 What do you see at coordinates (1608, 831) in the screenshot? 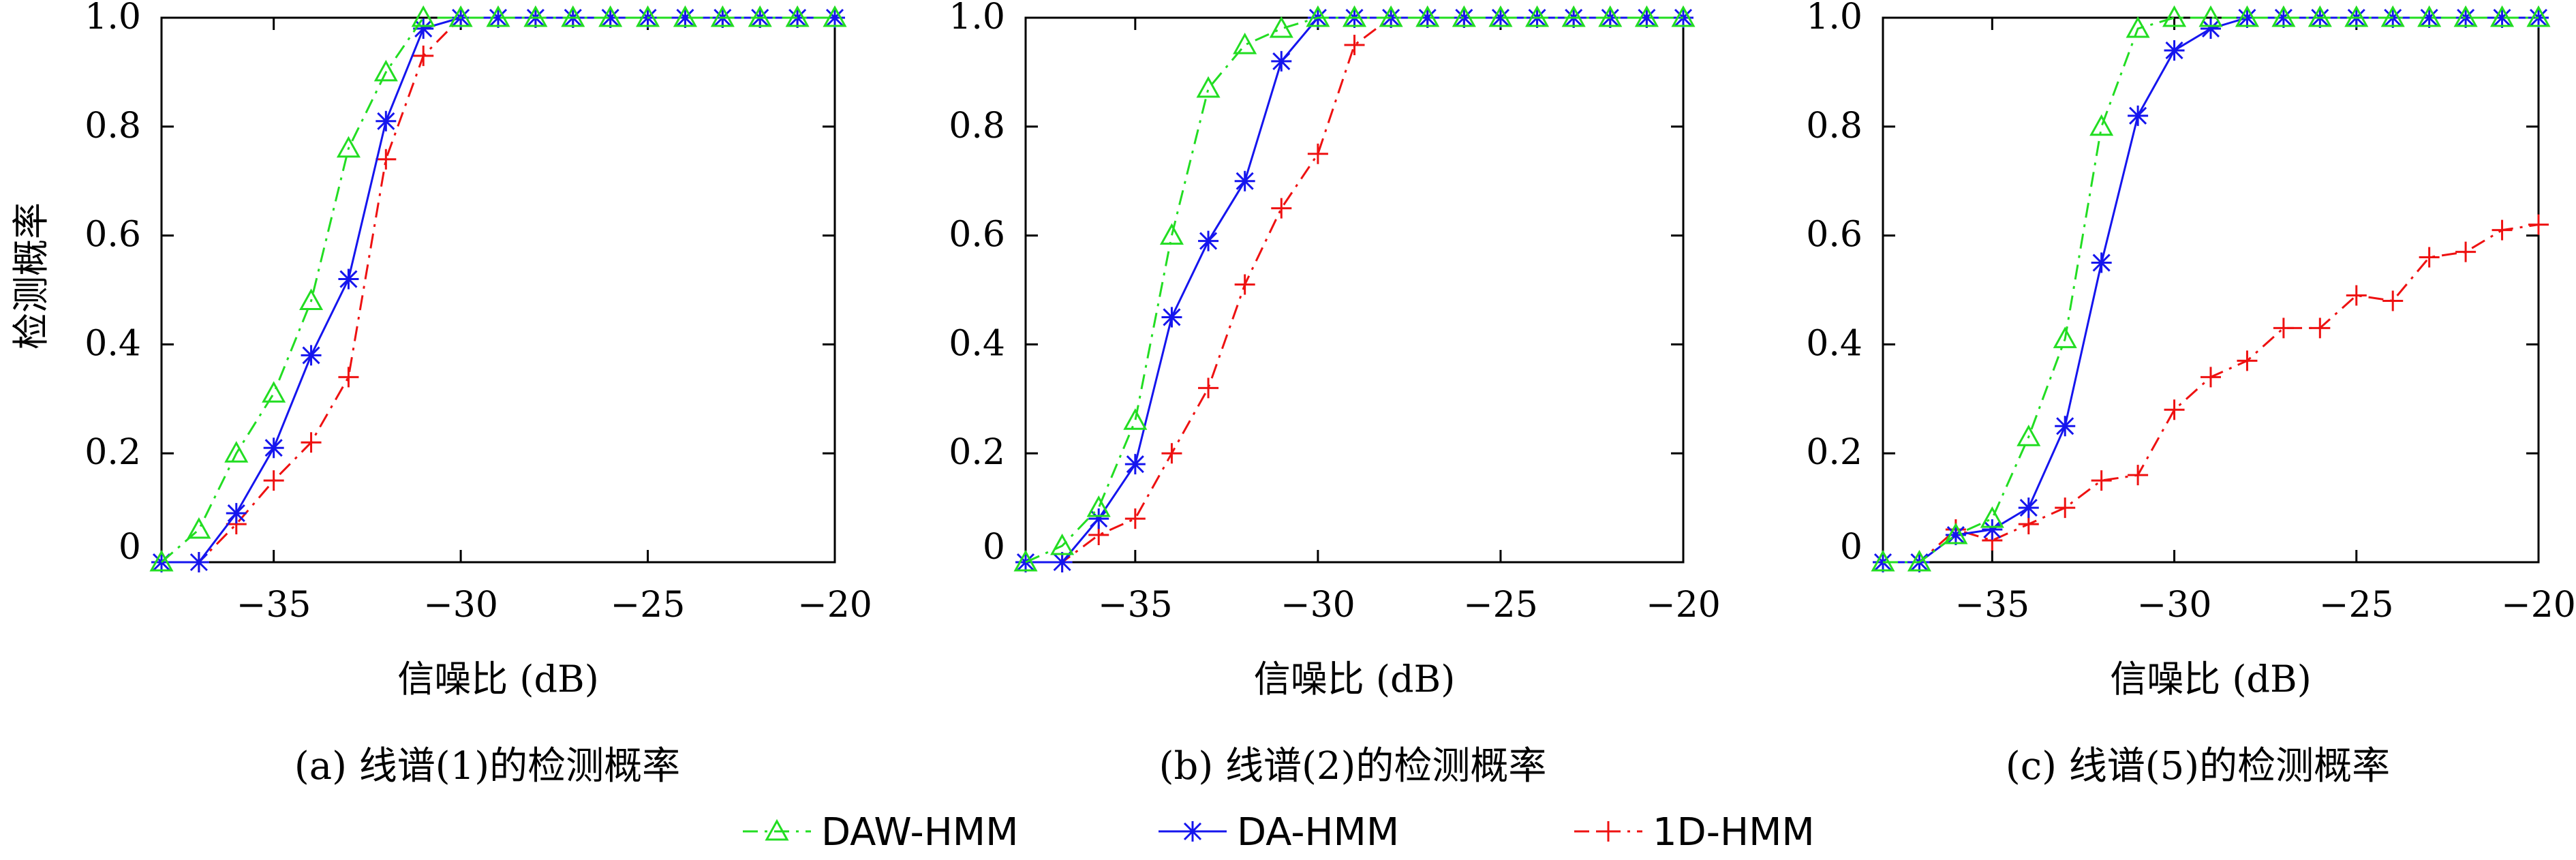
I see `legend-marker-1d-hmm` at bounding box center [1608, 831].